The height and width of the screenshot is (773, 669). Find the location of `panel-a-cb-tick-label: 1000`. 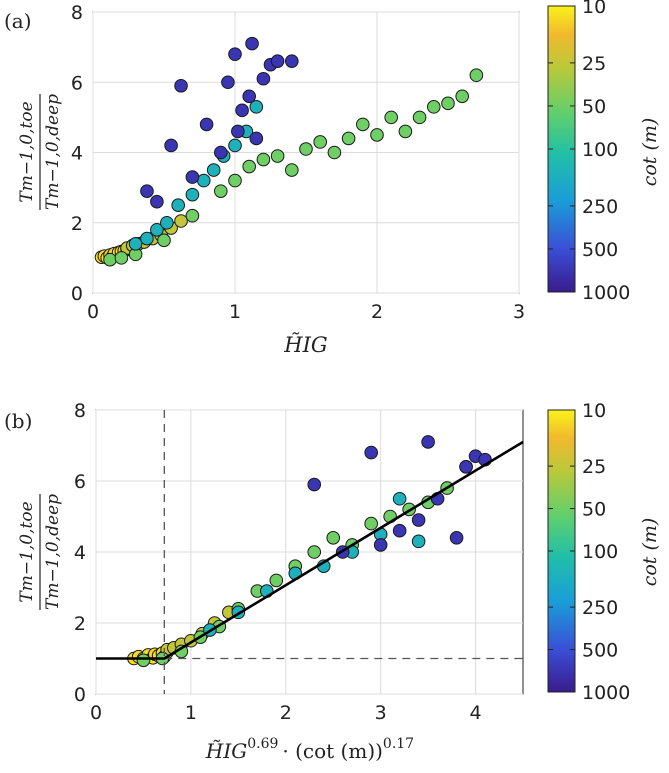

panel-a-cb-tick-label: 1000 is located at coordinates (606, 293).